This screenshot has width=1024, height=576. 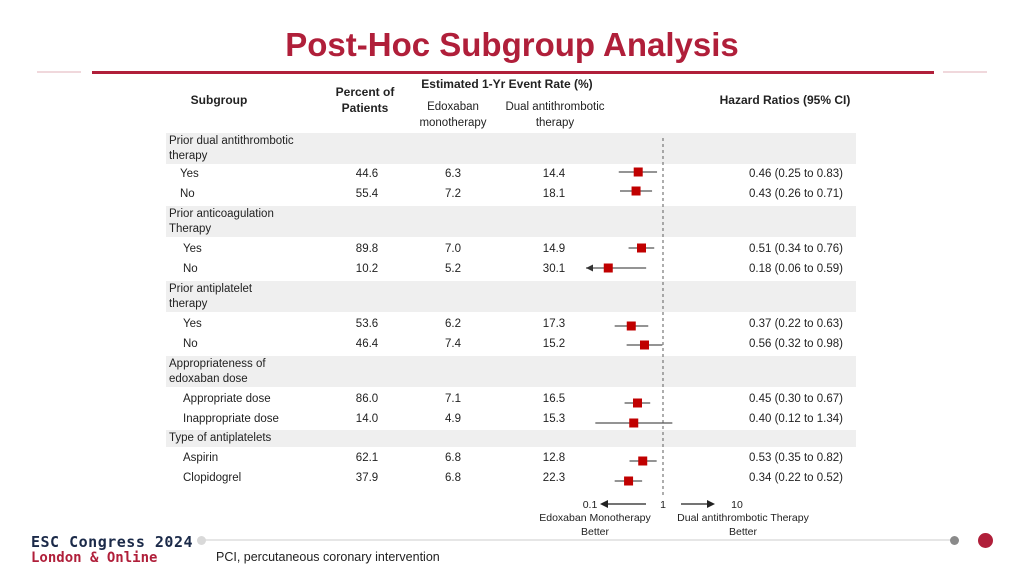 What do you see at coordinates (711, 504) in the screenshot?
I see `arrow-right-head` at bounding box center [711, 504].